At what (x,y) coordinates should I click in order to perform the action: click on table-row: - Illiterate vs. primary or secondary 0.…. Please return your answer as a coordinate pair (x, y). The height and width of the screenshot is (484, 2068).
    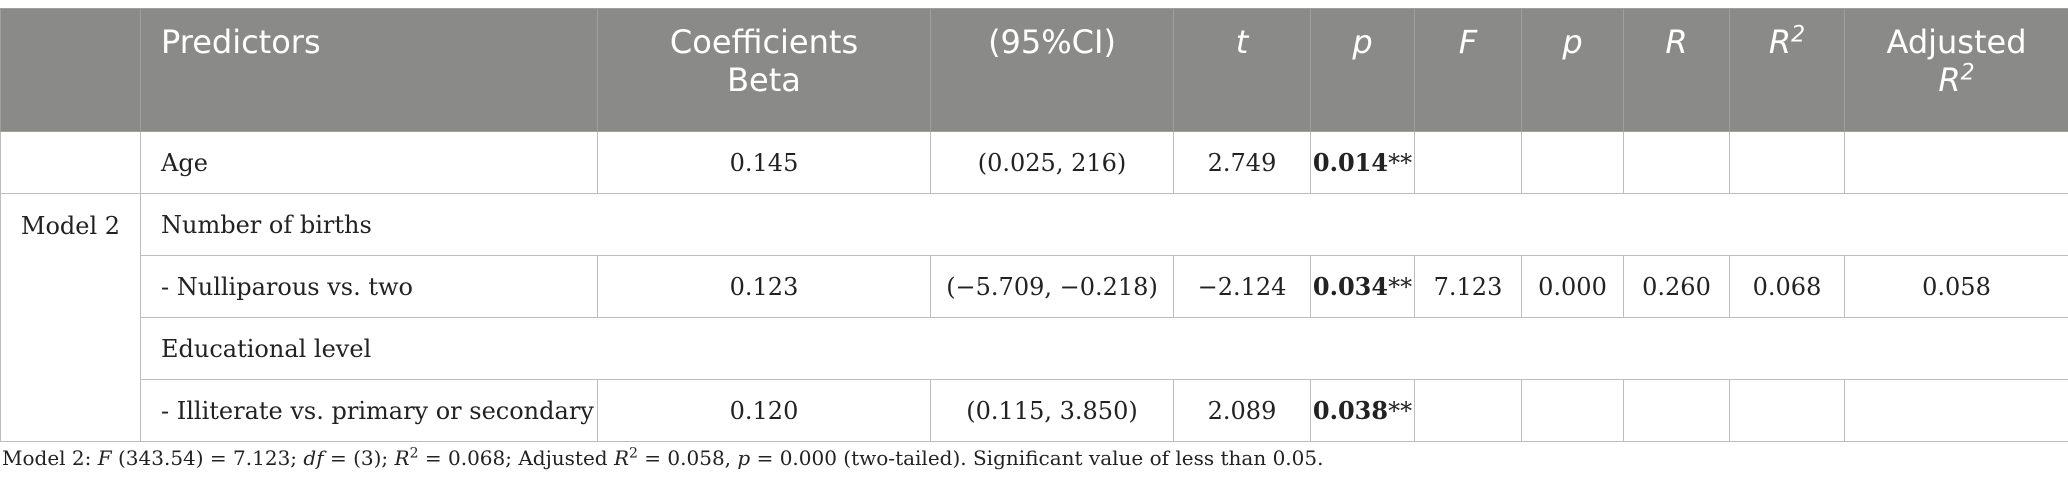
    Looking at the image, I should click on (1034, 410).